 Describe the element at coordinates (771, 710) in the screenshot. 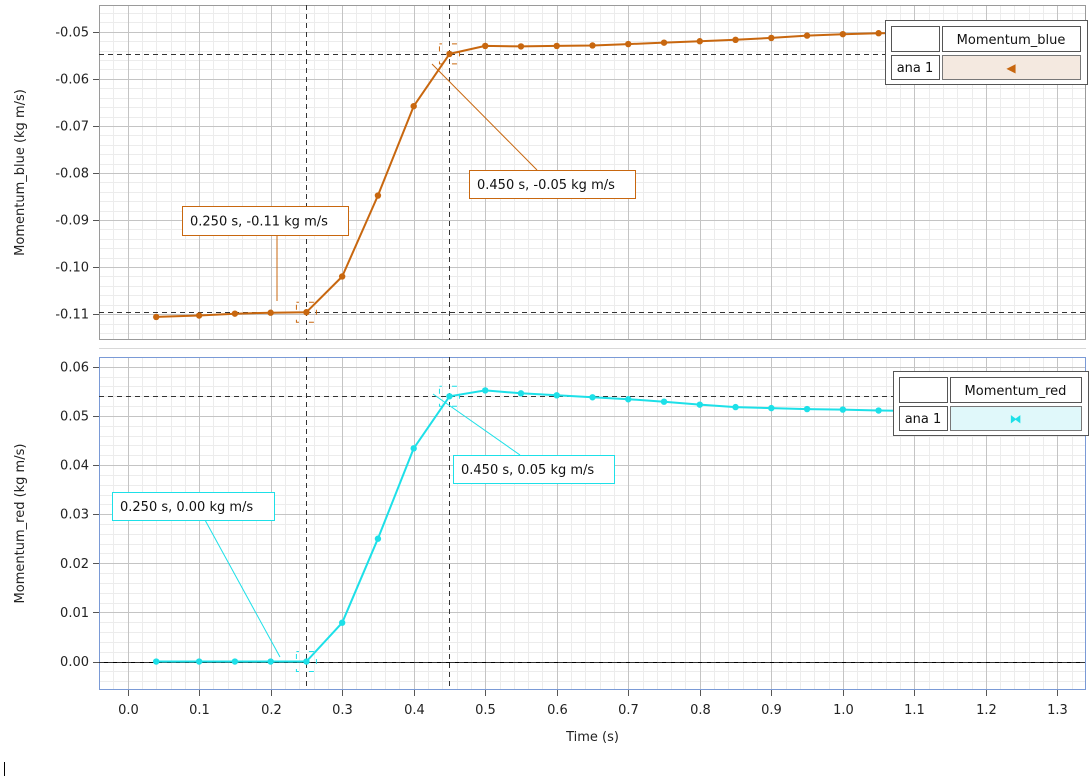

I see `x-tick-label: 0.9` at that location.